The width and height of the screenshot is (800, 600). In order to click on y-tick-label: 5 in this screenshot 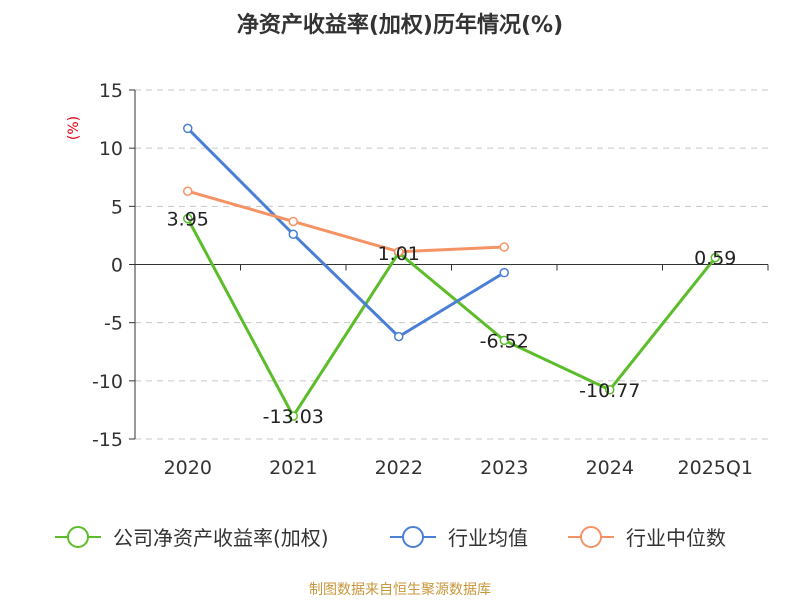, I will do `click(117, 207)`.